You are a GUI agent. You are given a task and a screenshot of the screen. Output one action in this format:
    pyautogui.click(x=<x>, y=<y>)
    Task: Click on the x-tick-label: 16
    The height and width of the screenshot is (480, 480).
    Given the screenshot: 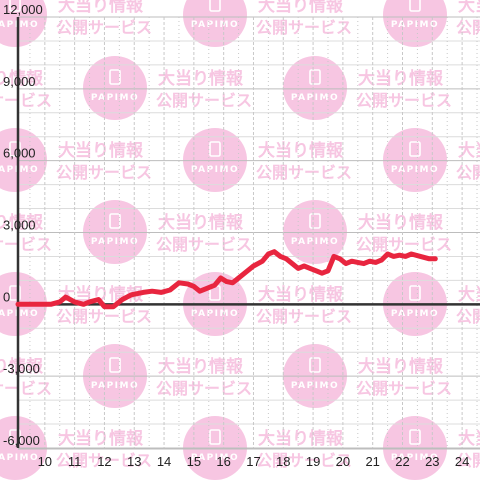 What is the action you would take?
    pyautogui.click(x=223, y=461)
    